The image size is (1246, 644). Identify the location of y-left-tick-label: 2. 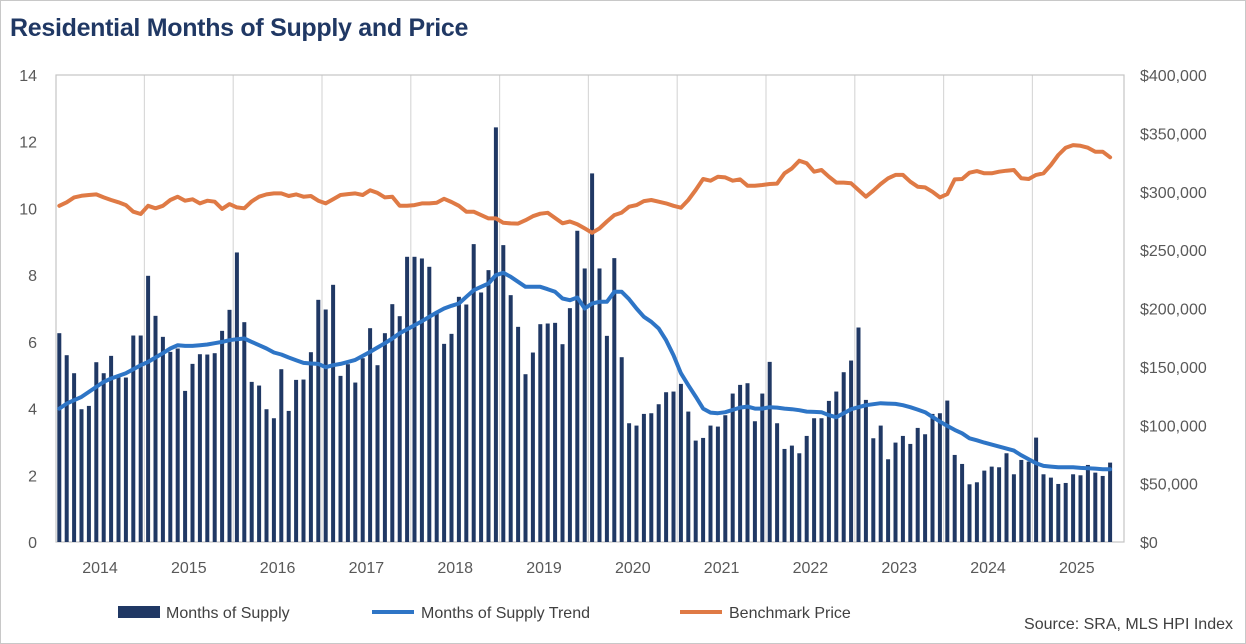
(32, 476).